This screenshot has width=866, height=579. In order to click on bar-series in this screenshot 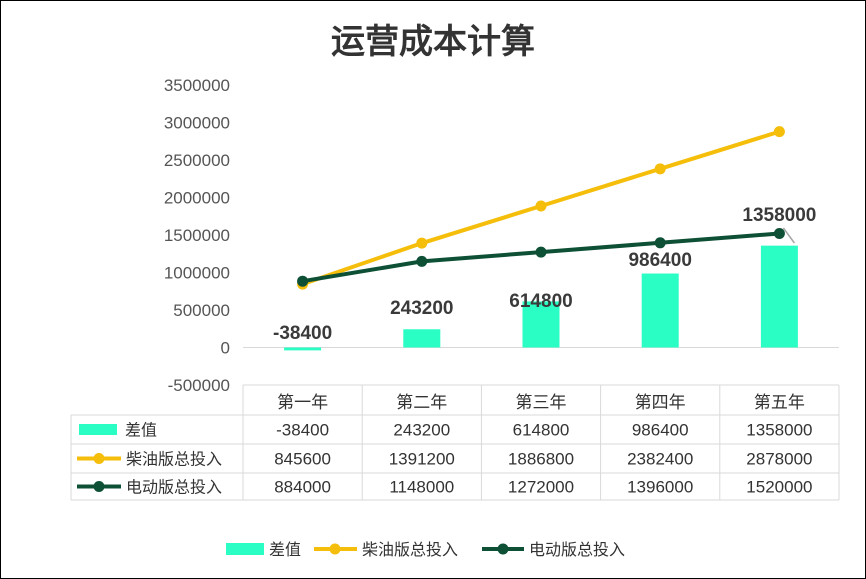, I will do `click(541, 298)`.